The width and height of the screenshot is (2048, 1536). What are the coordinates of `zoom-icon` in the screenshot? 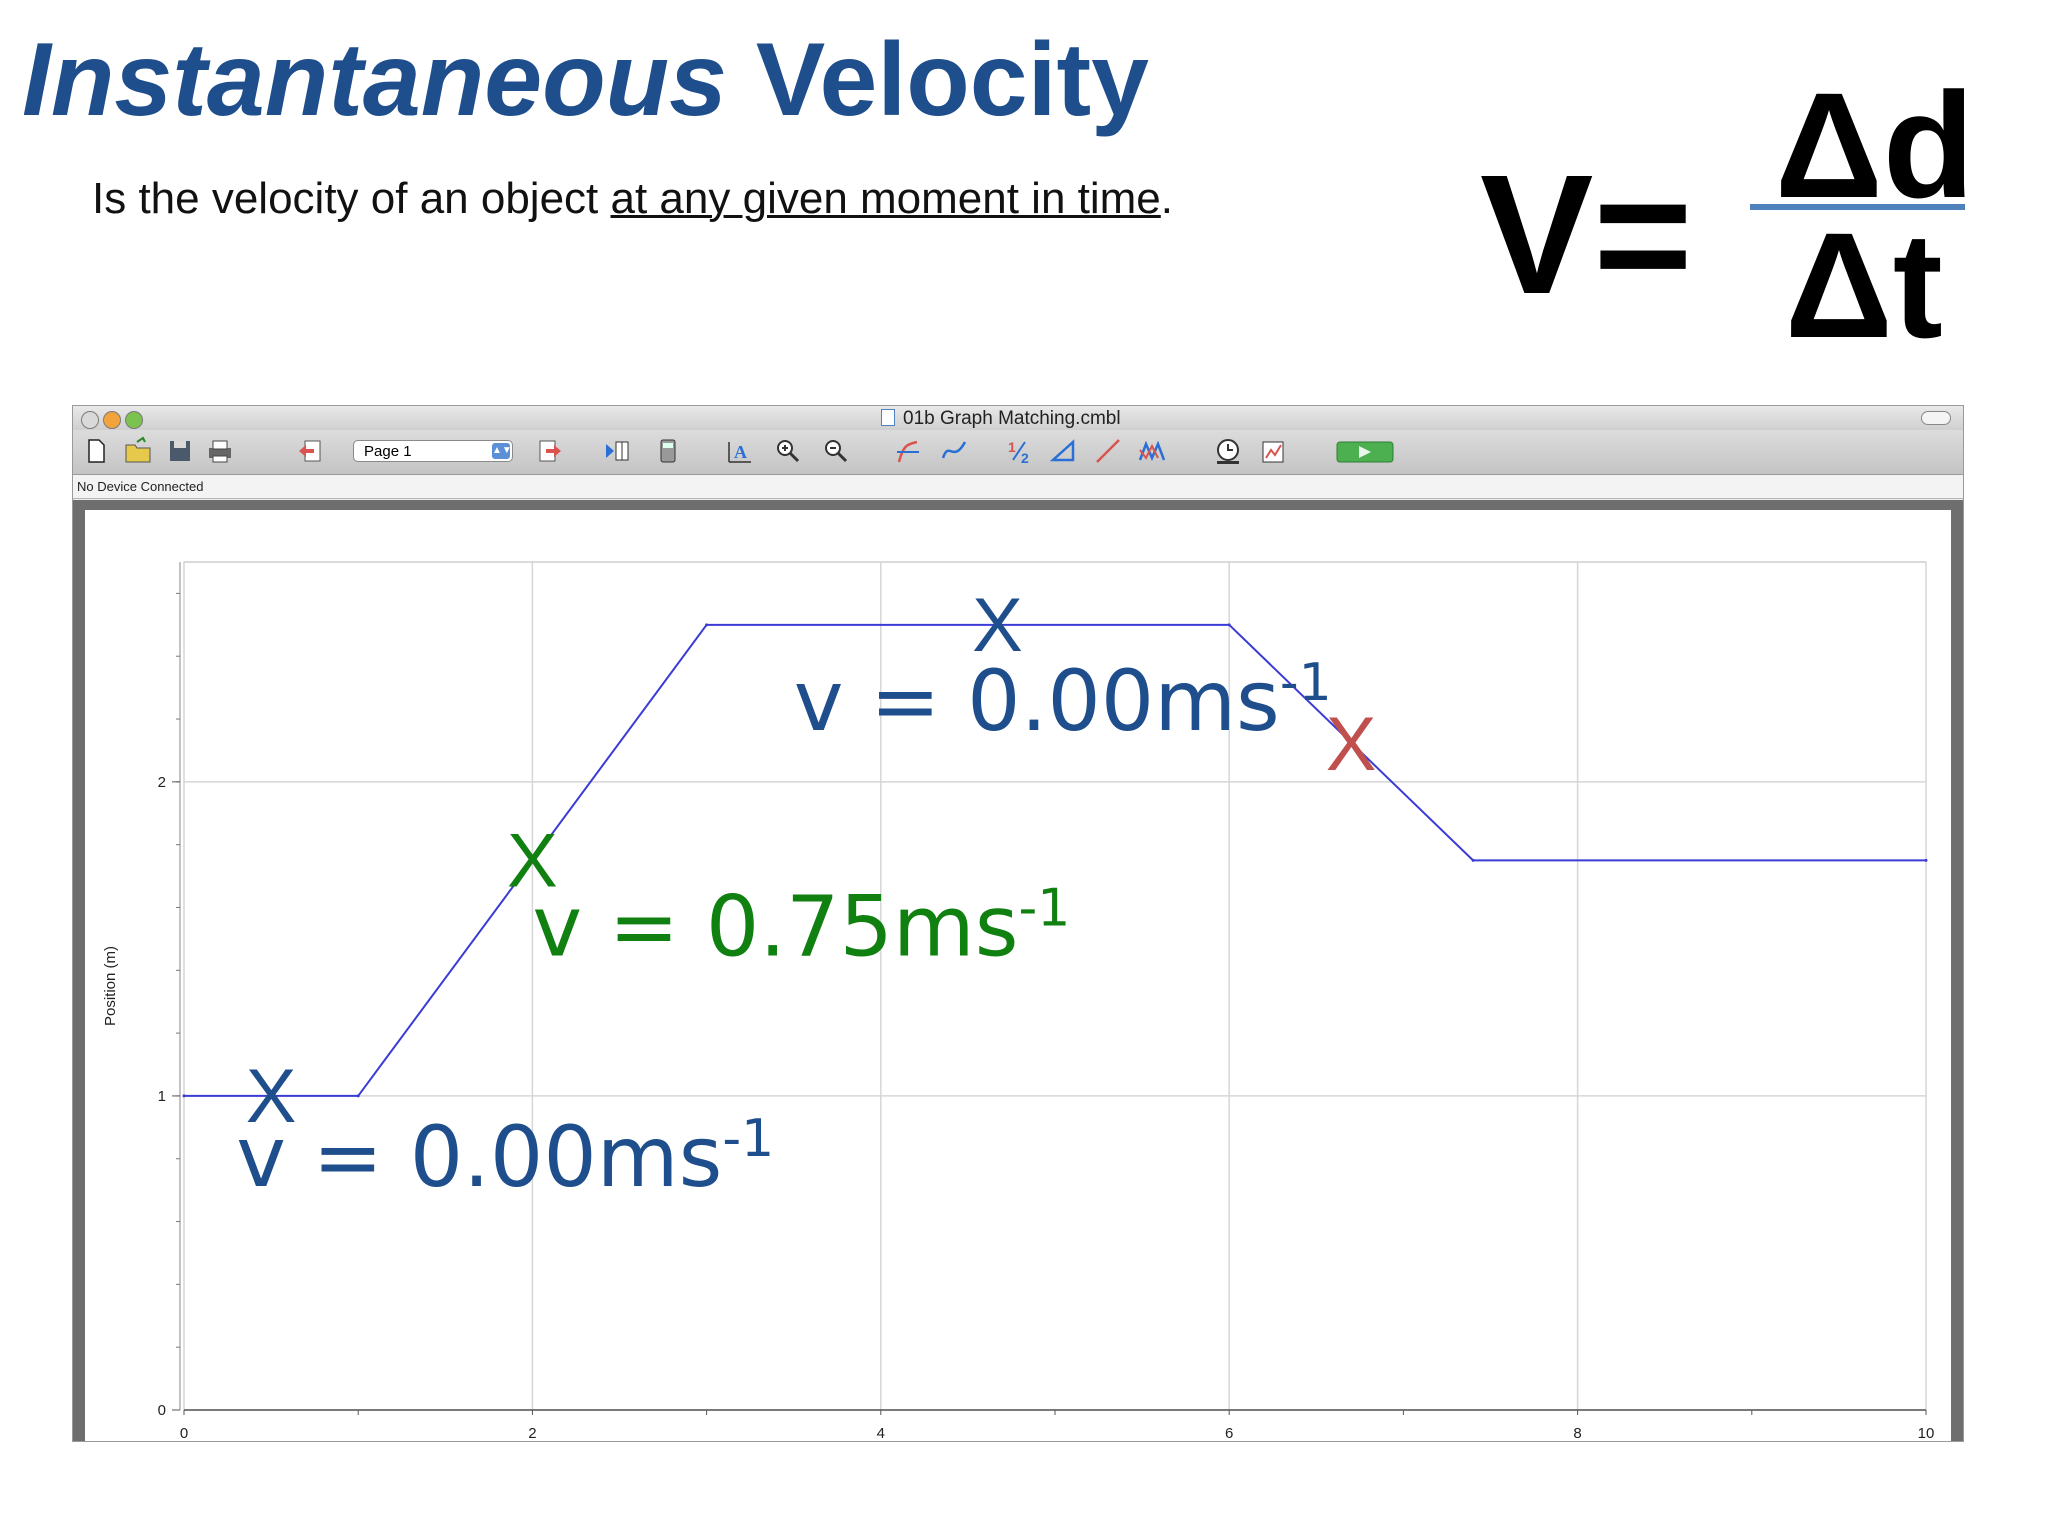 It's located at (134, 420).